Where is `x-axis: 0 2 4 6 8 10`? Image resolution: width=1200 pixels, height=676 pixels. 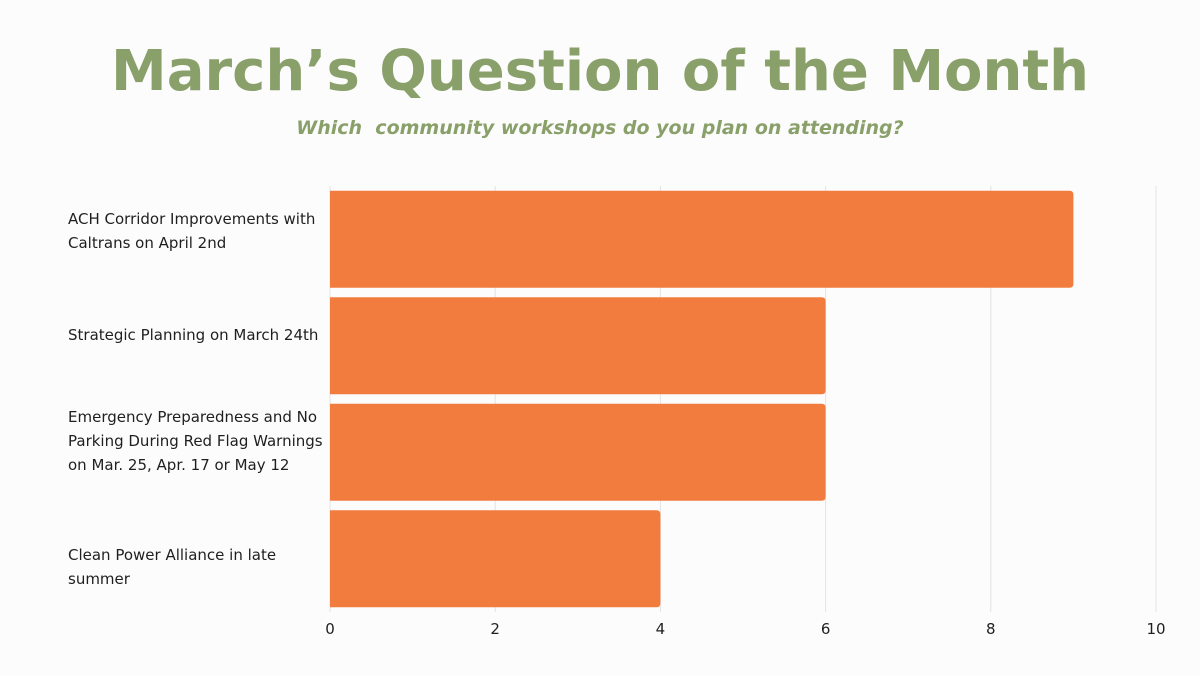
x-axis: 0 2 4 6 8 10 is located at coordinates (745, 629).